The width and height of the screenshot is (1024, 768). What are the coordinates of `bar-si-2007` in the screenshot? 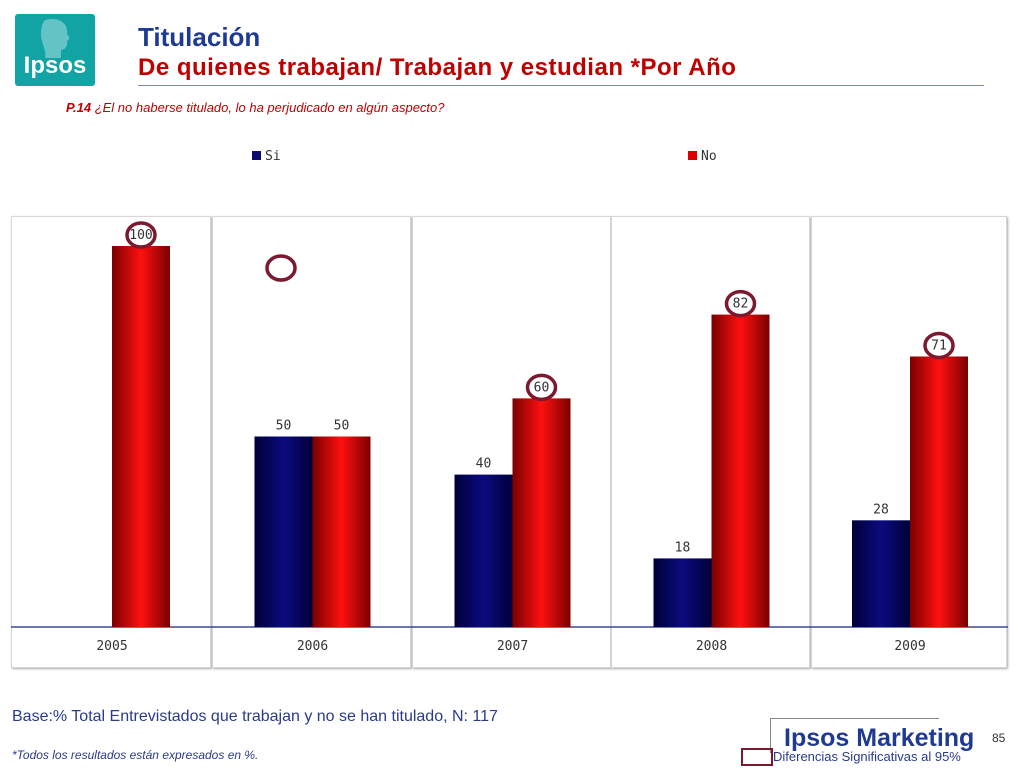 It's located at (483, 550).